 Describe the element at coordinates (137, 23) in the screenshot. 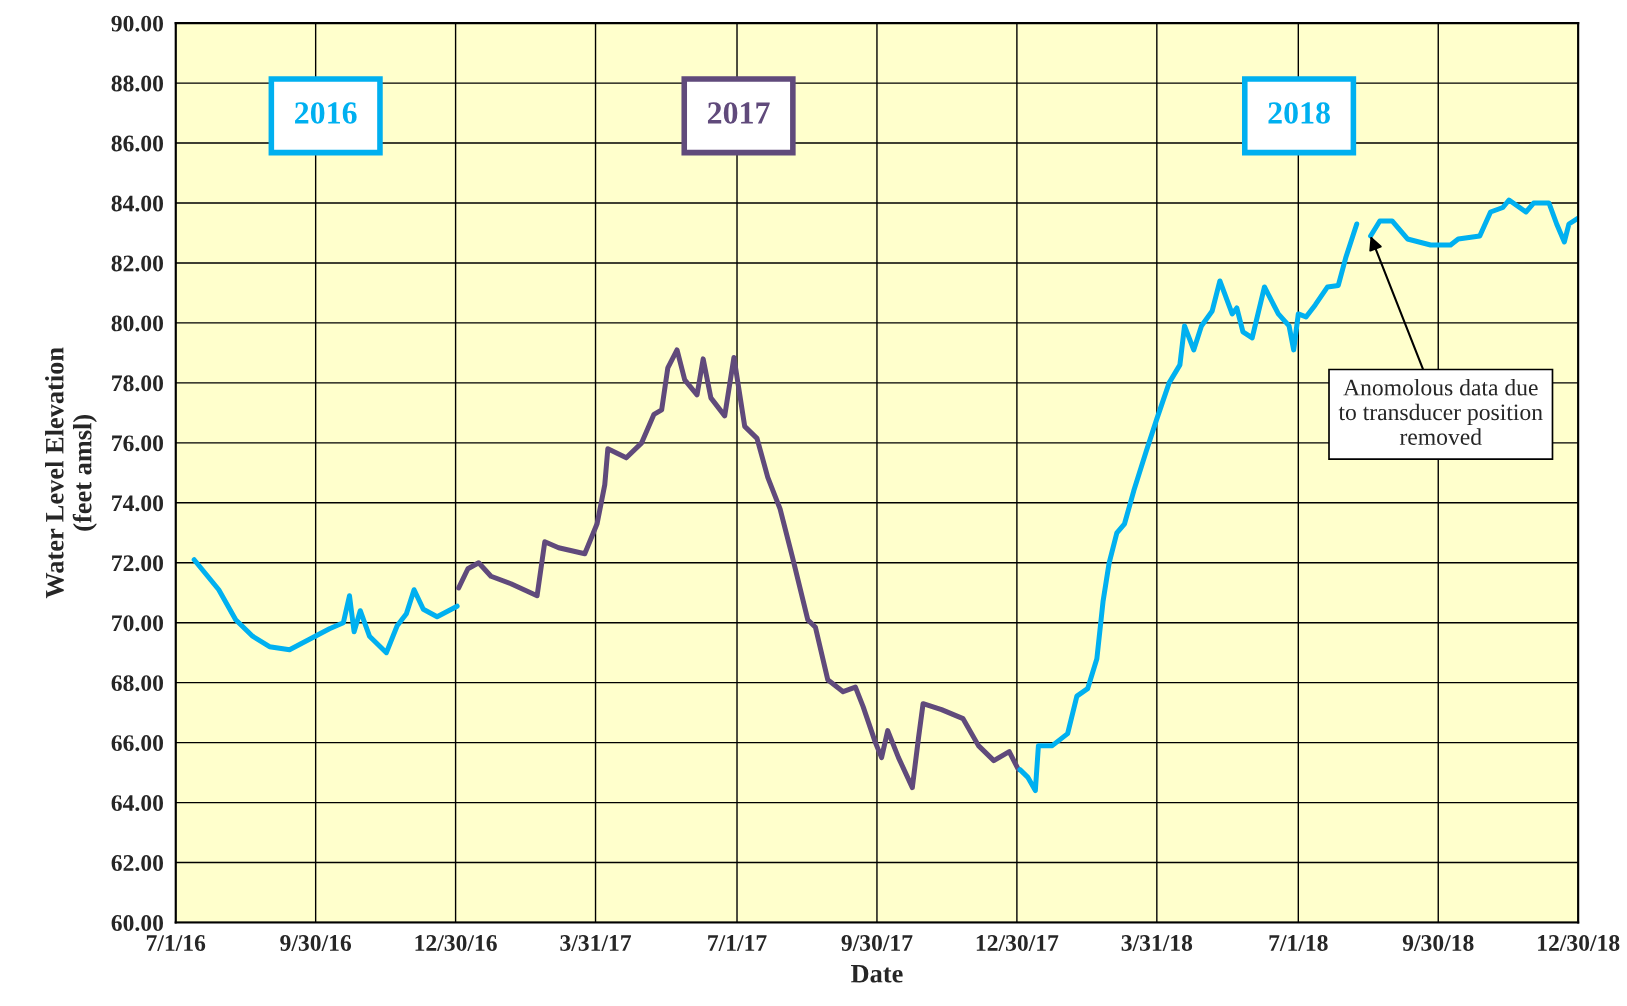

I see `y-tick-label: 90.00` at that location.